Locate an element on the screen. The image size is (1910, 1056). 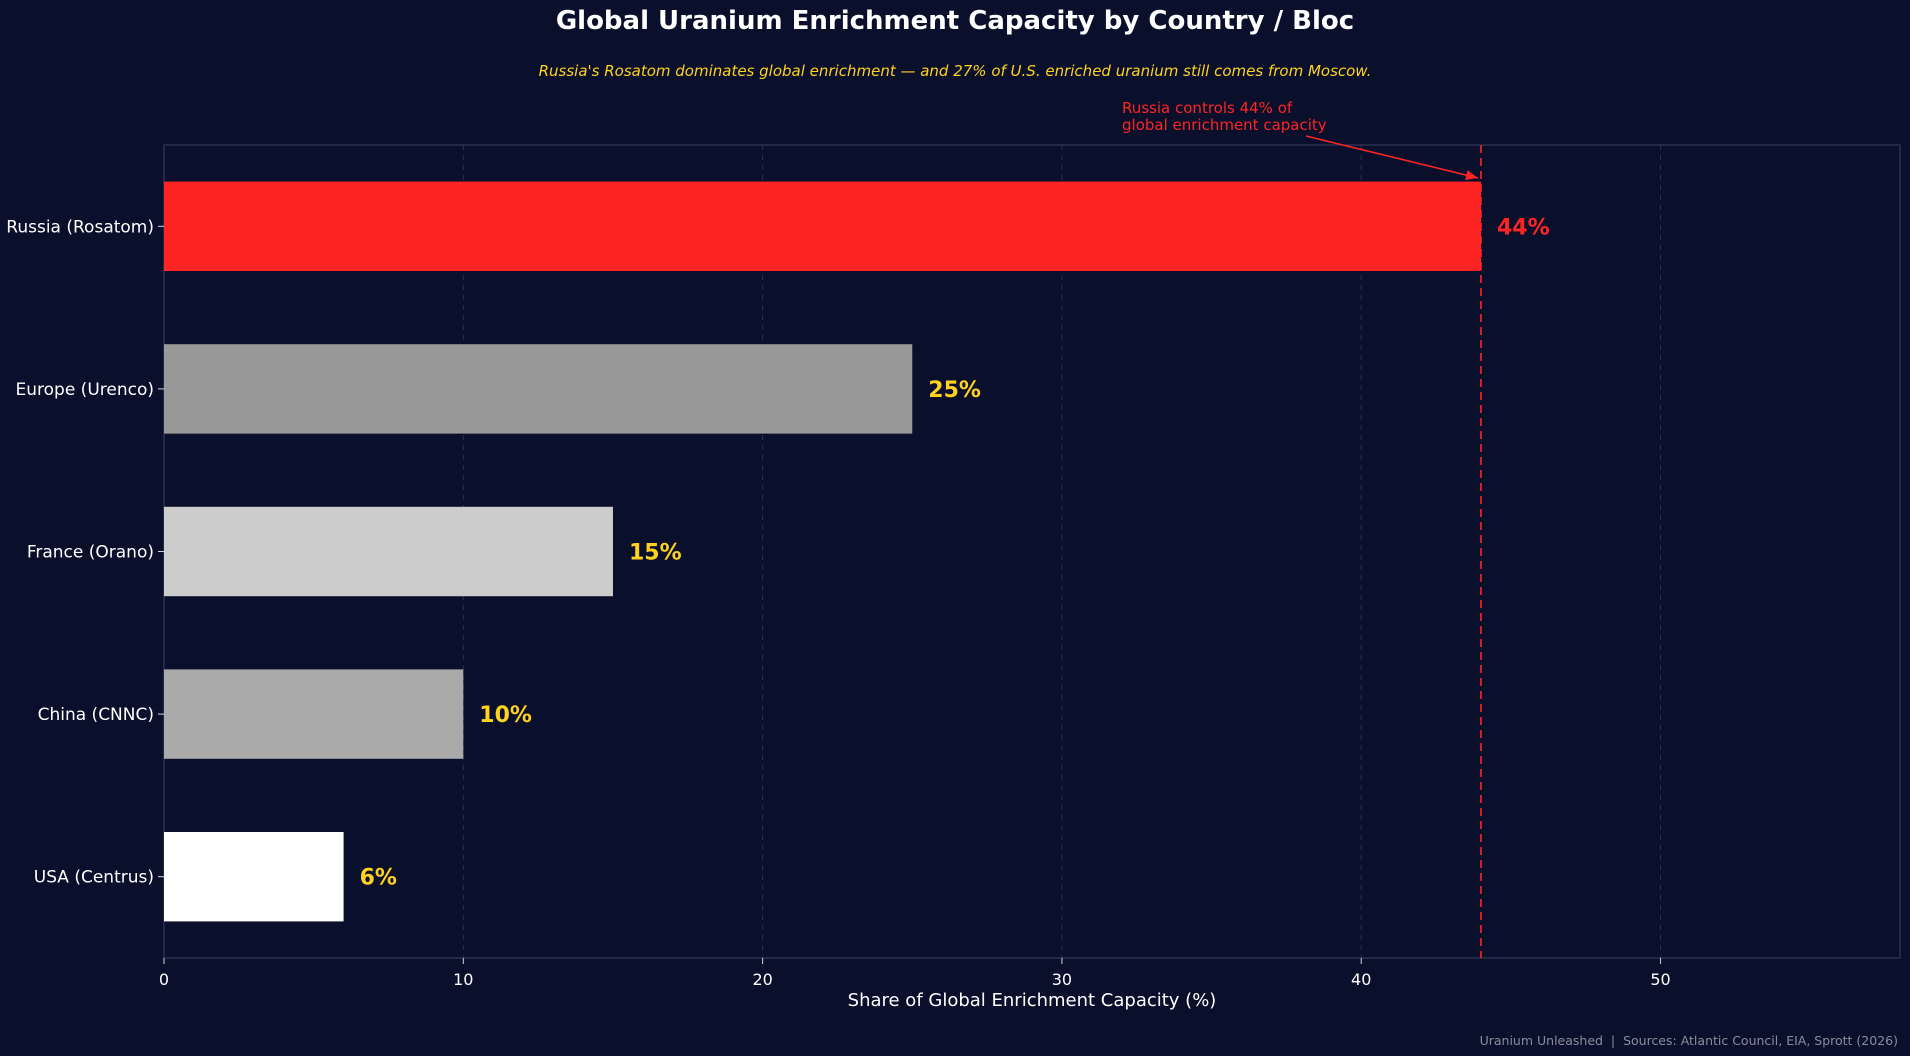
category-label: Europe (Urenco) is located at coordinates (85, 390).